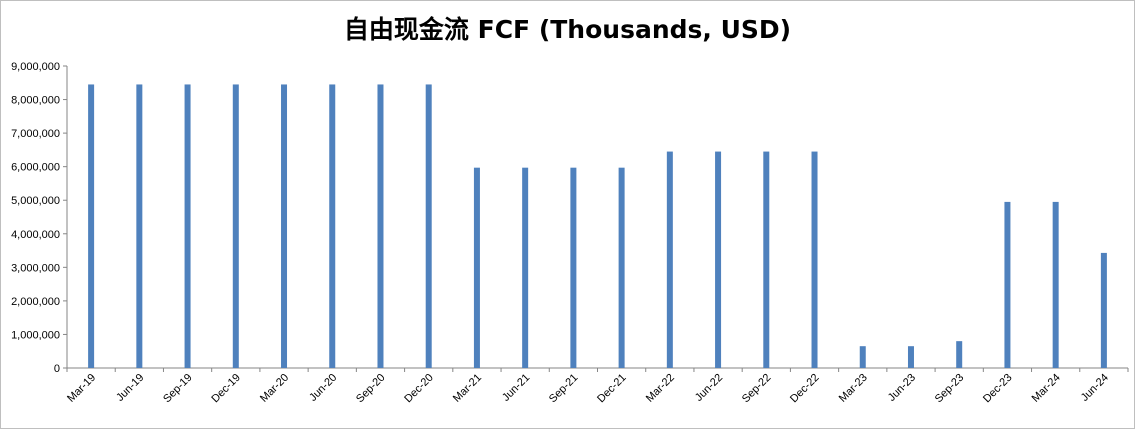 The height and width of the screenshot is (429, 1135). What do you see at coordinates (274, 388) in the screenshot?
I see `x-tick-label: Mar-20` at bounding box center [274, 388].